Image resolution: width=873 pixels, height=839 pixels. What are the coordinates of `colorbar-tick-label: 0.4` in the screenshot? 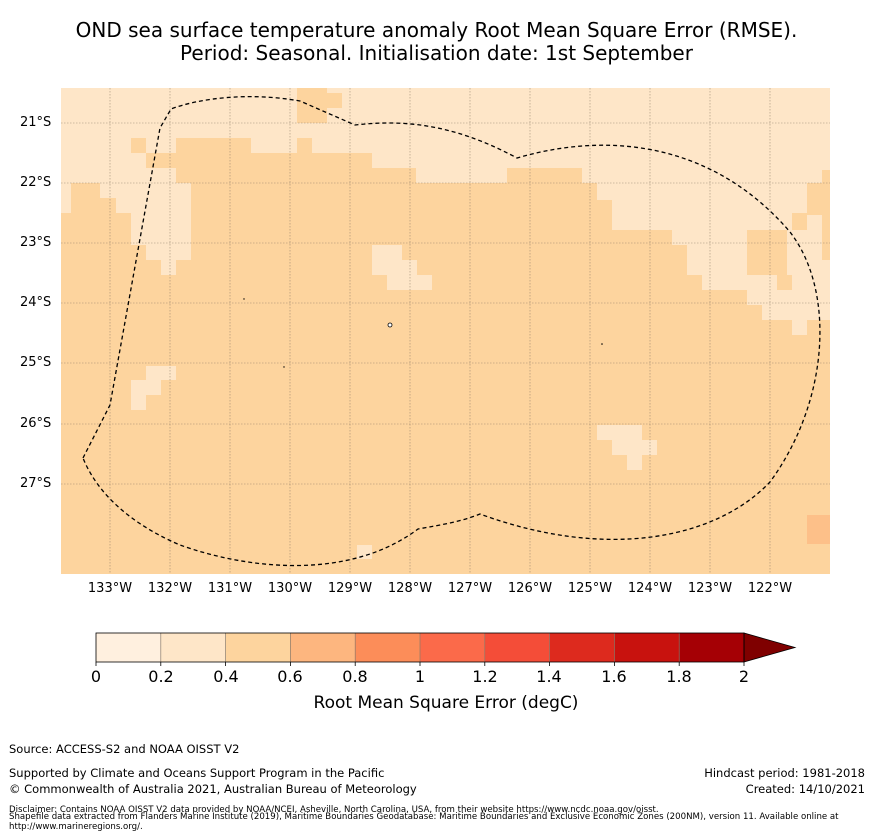 It's located at (226, 676).